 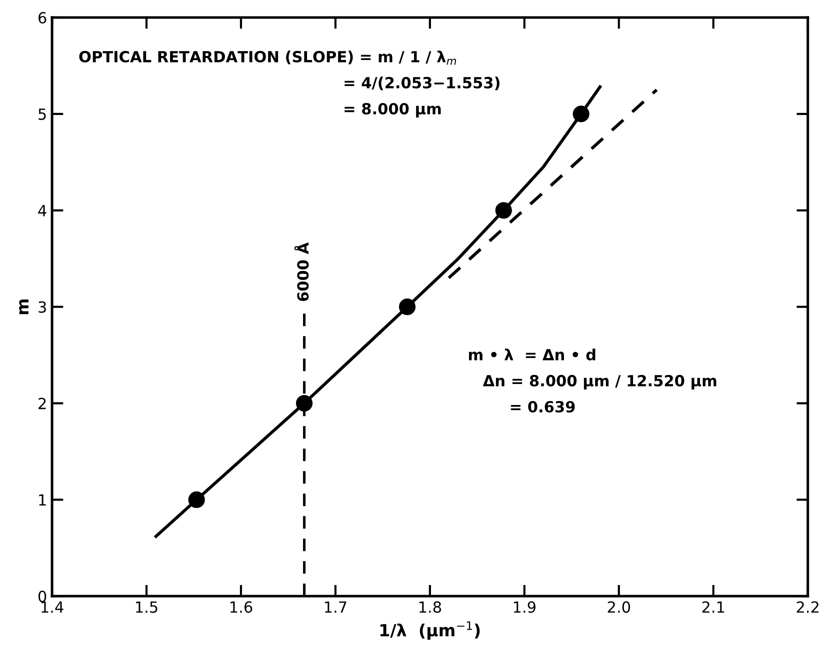 What do you see at coordinates (267, 57) in the screenshot?
I see `annotation: OPTICAL RETARDATION (SLOPE) = m / 1 / λ$_{m}$` at bounding box center [267, 57].